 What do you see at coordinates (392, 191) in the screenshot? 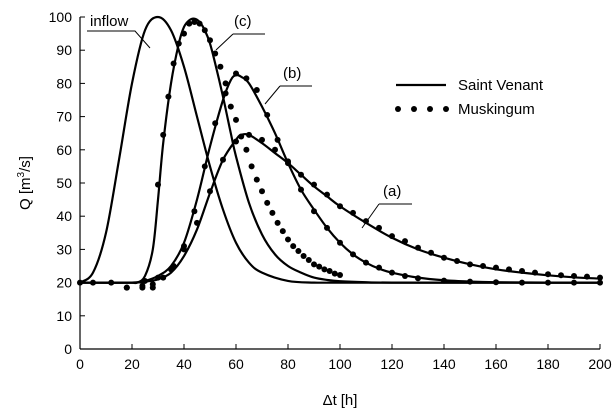
I see `annotation-label: (a)` at bounding box center [392, 191].